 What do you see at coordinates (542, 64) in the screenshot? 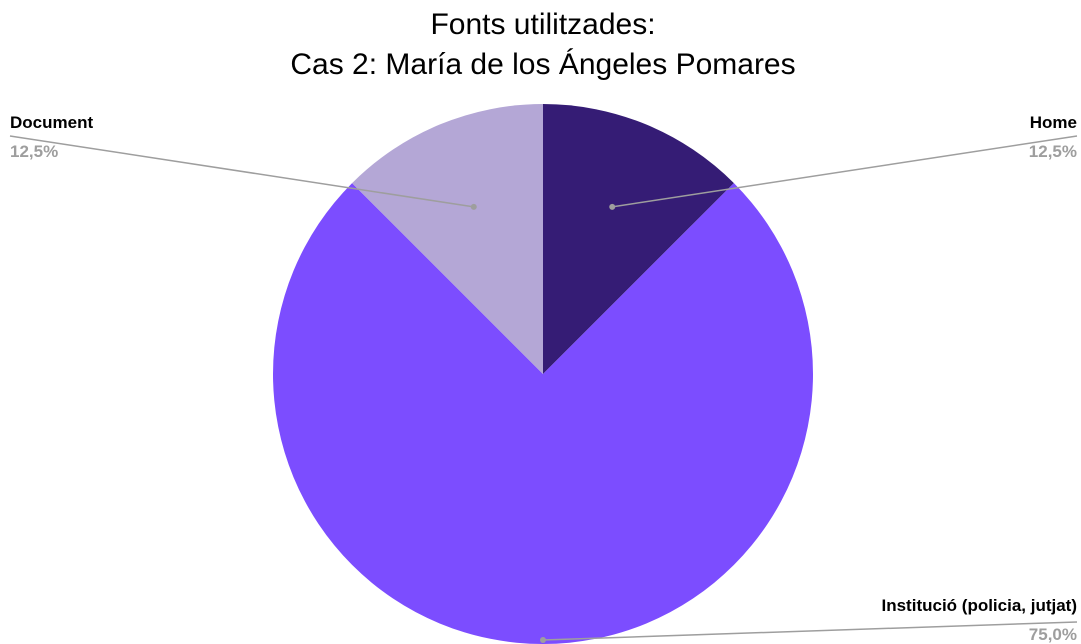
I see `chart-title-line-2: Cas 2: María de los Ángeles Pomares` at bounding box center [542, 64].